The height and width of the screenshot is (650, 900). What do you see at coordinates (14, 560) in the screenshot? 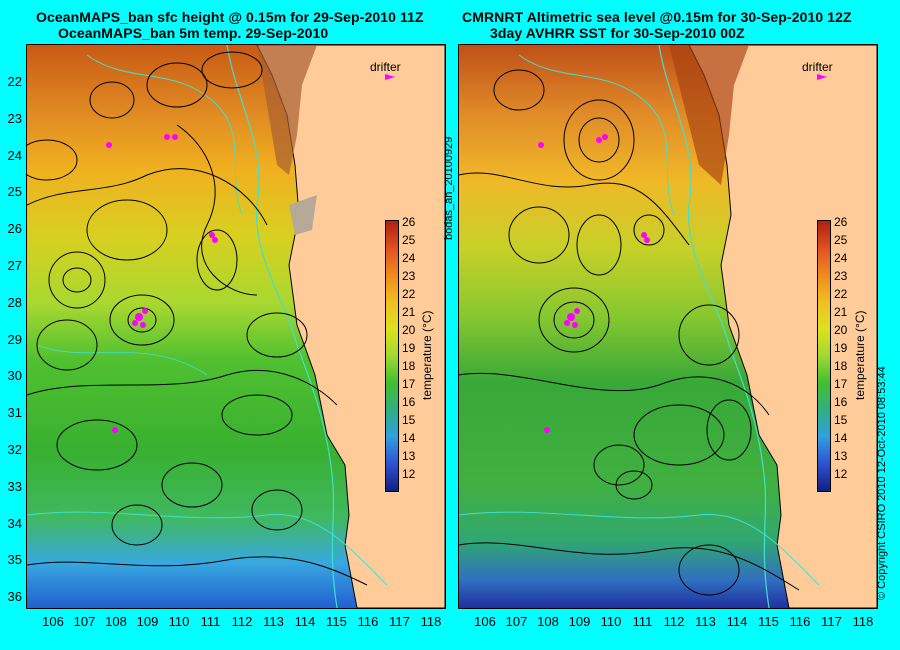
I see `latitude-label: 35` at bounding box center [14, 560].